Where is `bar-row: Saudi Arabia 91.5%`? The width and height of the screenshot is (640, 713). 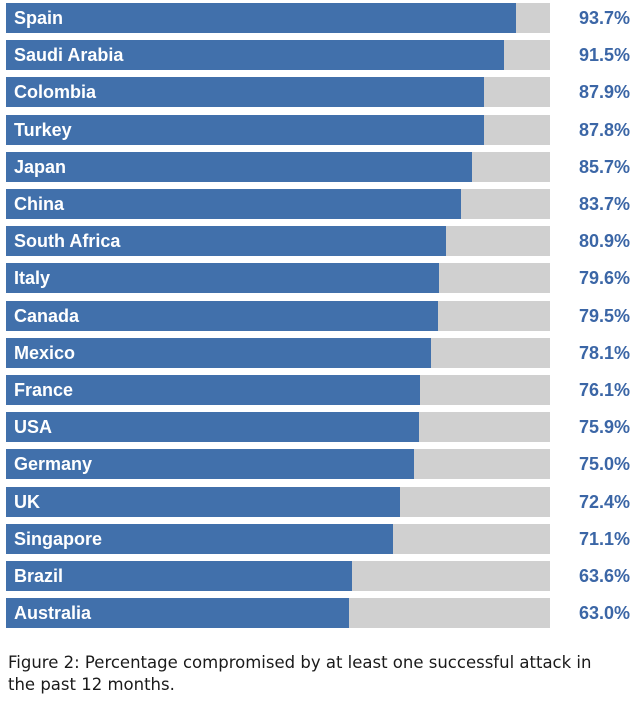
bar-row: Saudi Arabia 91.5% is located at coordinates (323, 55).